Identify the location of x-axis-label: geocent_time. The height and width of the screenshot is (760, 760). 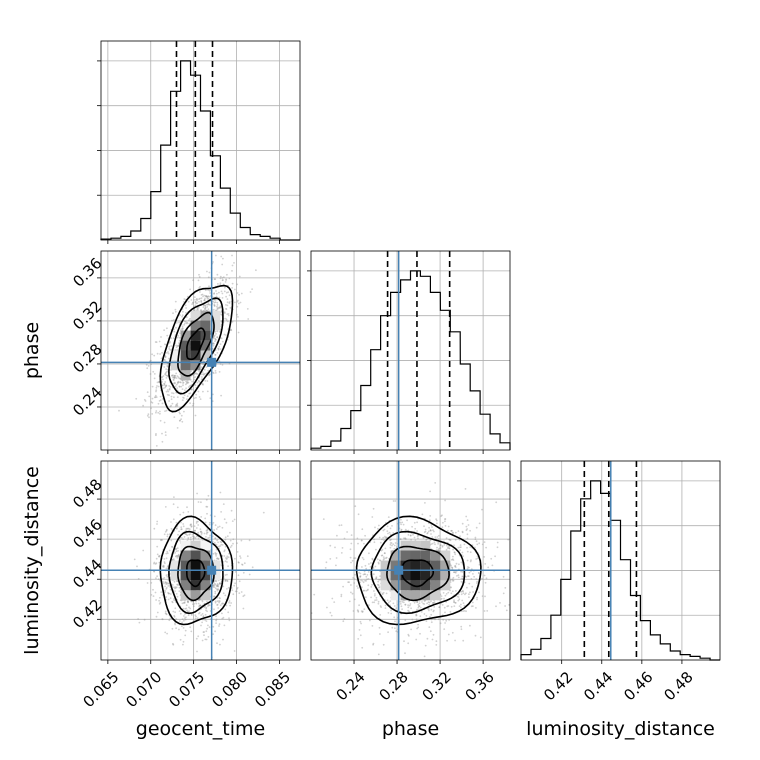
(200, 729).